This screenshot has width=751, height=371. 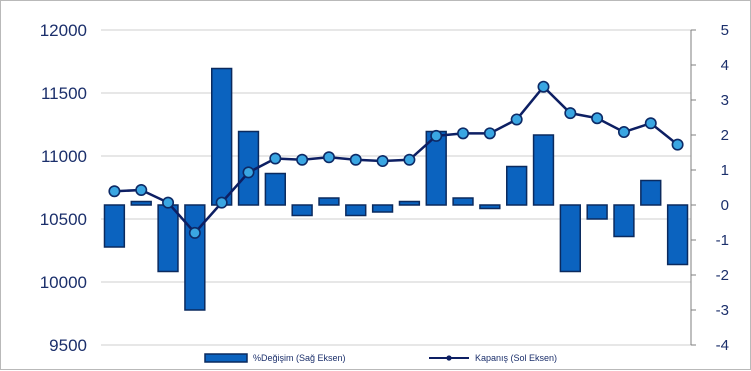 I want to click on right-axis-tick-label: -2, so click(x=722, y=275).